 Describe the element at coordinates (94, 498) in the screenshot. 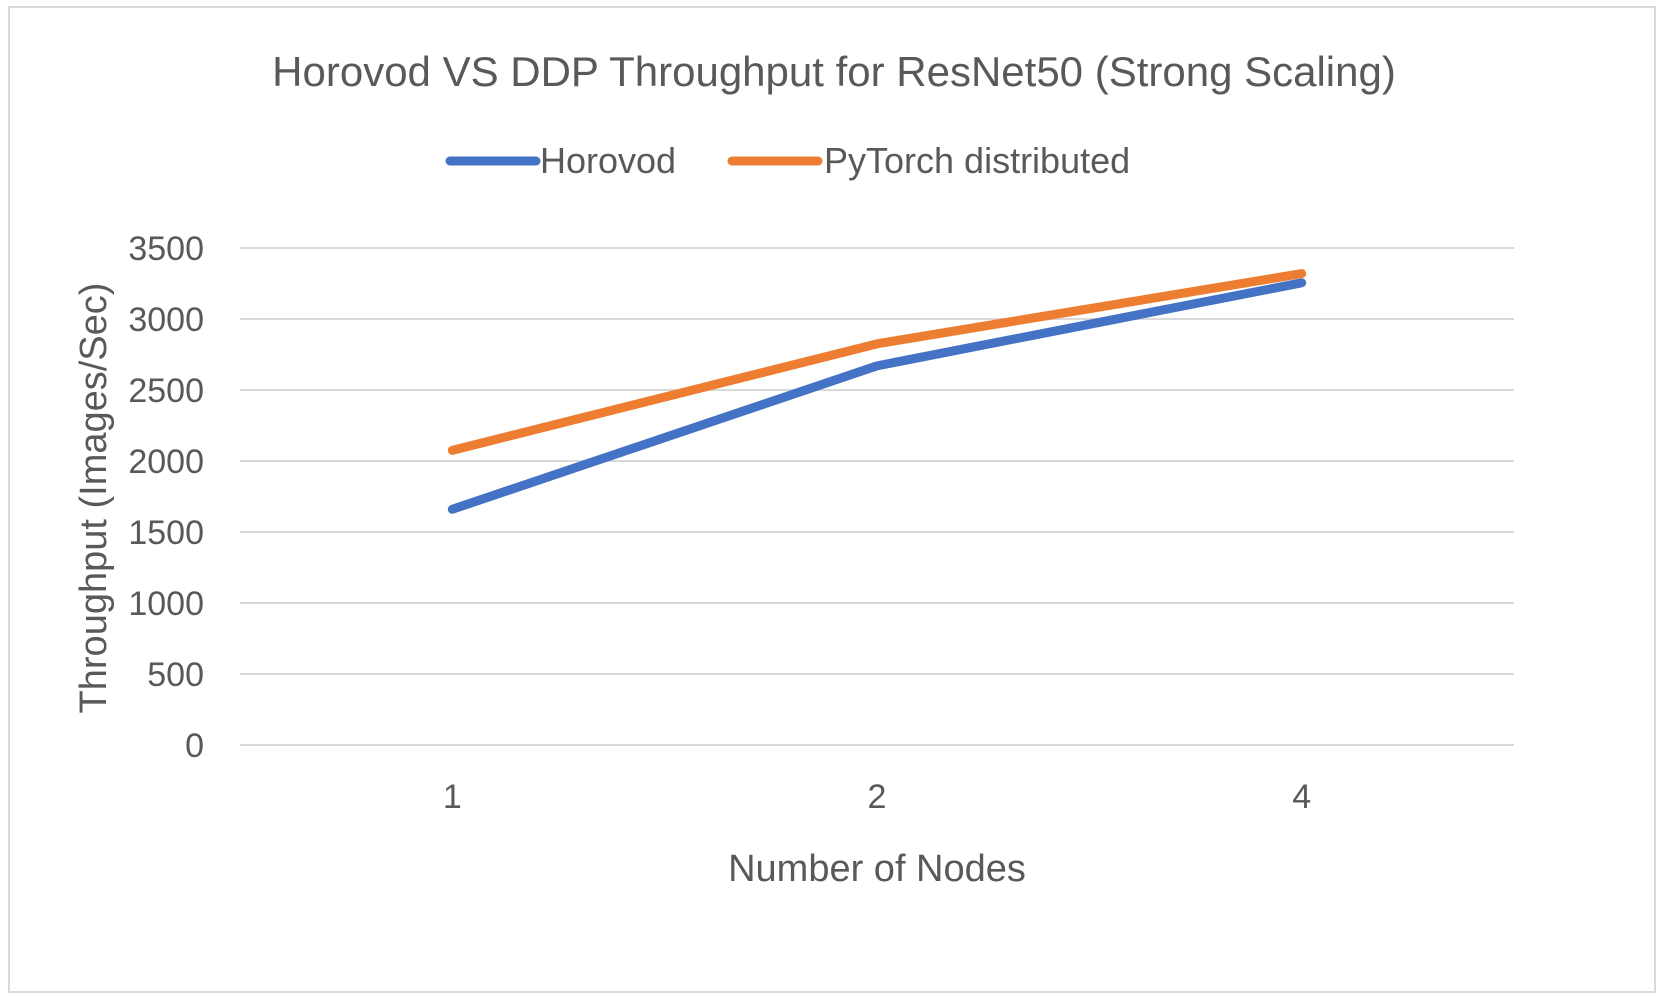

I see `y-axis-title: Throughput (Images/Sec)` at that location.